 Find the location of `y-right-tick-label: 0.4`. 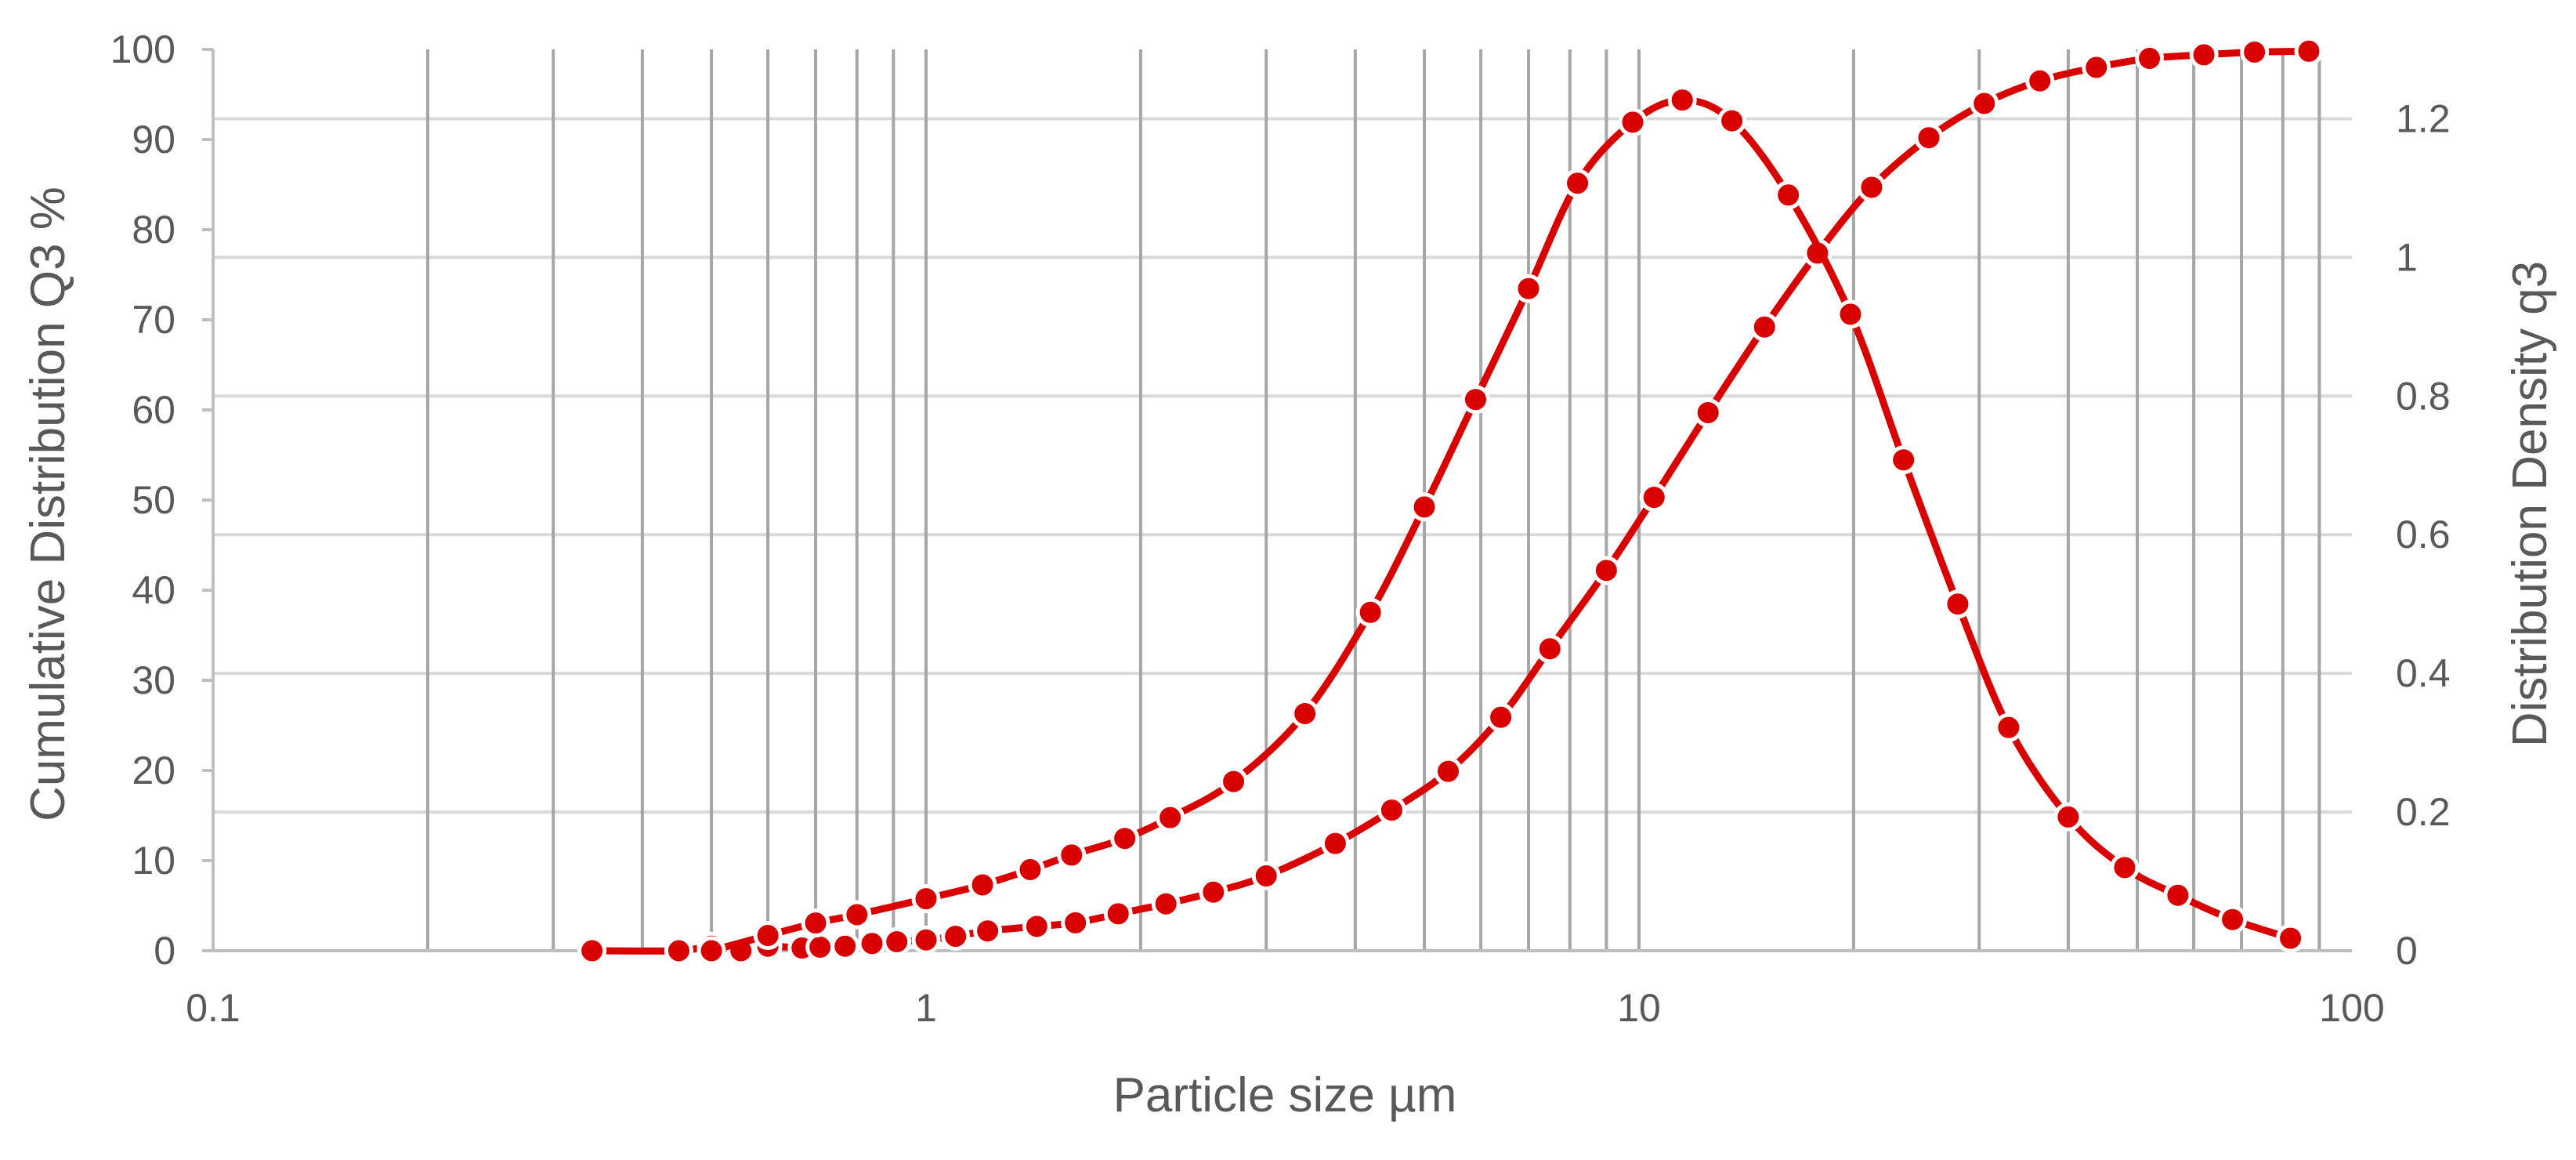

y-right-tick-label: 0.4 is located at coordinates (2424, 673).